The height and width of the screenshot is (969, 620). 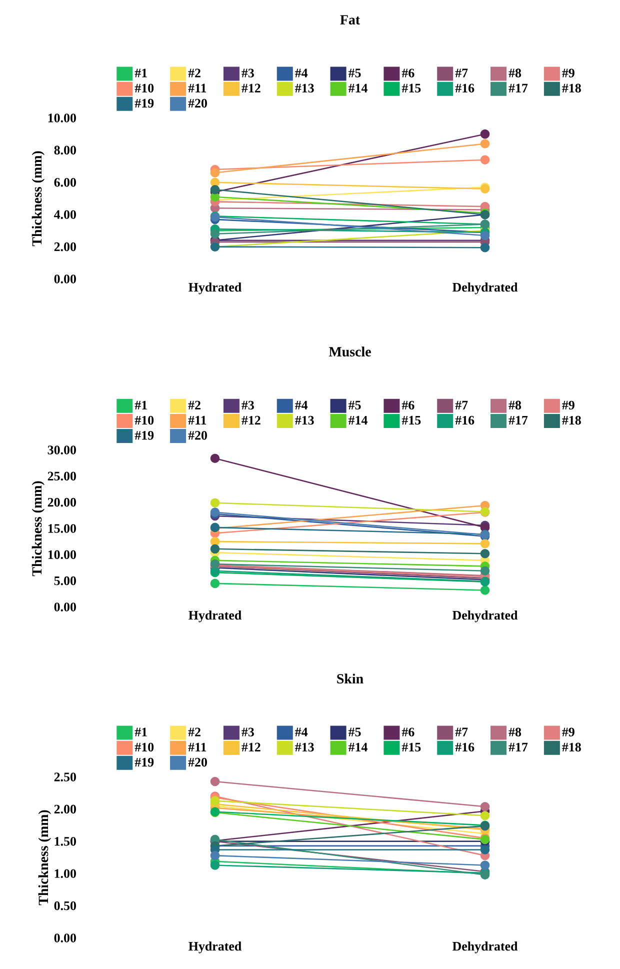 I want to click on y-tick-label: 6.00, so click(x=65, y=182).